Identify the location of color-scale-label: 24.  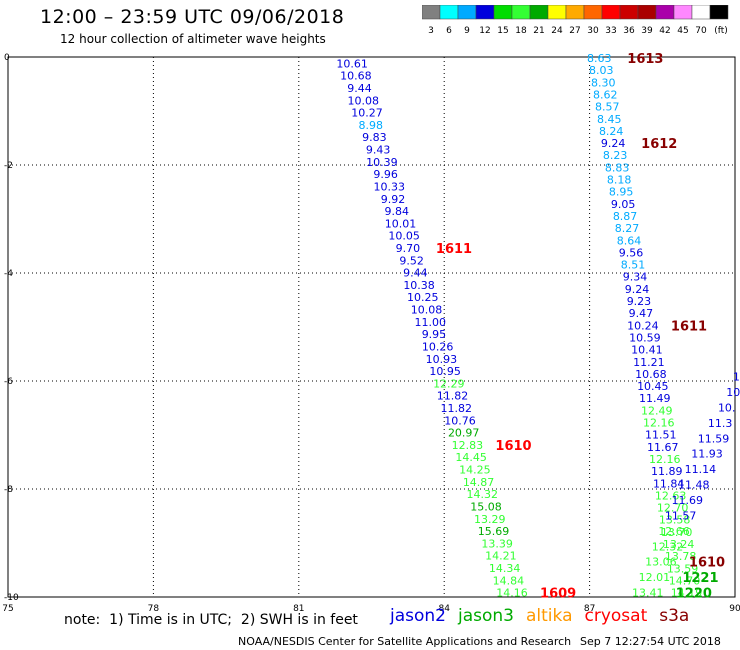
(557, 31).